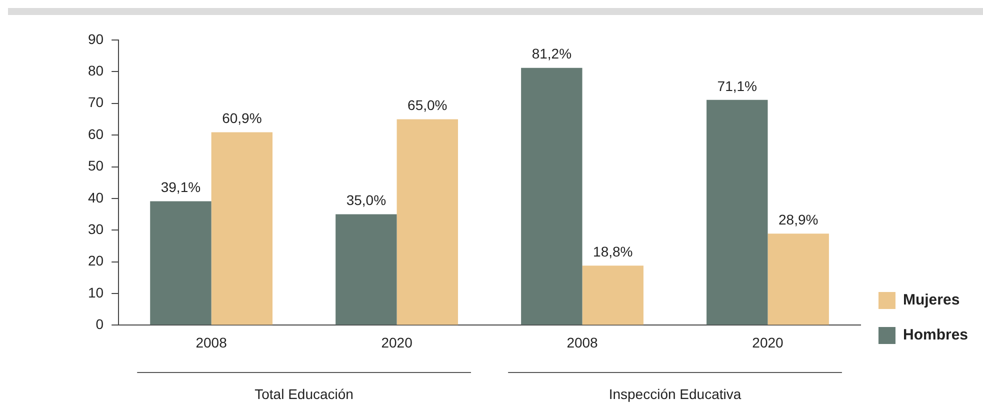 This screenshot has width=983, height=404. I want to click on y-tick-label: 60, so click(96, 134).